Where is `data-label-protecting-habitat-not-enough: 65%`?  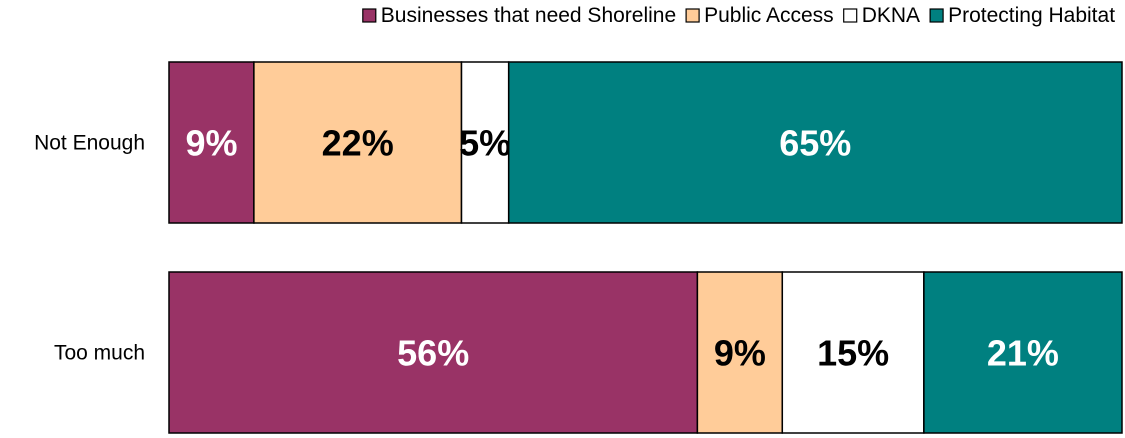
data-label-protecting-habitat-not-enough: 65% is located at coordinates (815, 143).